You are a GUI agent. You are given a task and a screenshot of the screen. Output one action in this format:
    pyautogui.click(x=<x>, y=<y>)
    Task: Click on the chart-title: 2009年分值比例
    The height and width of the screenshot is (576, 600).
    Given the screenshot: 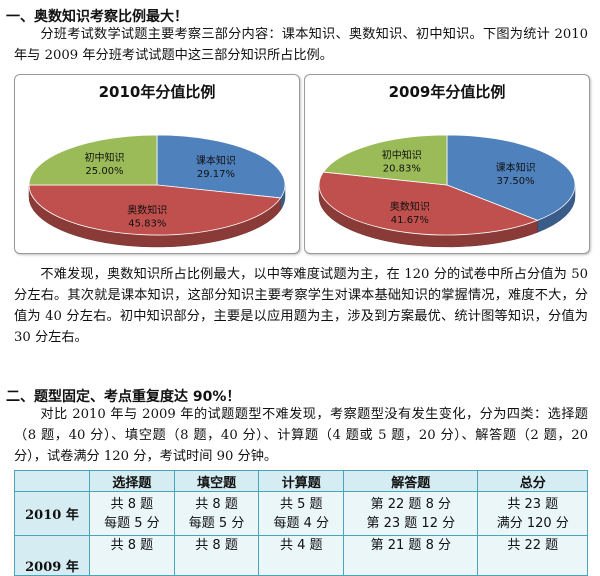 What is the action you would take?
    pyautogui.click(x=447, y=92)
    